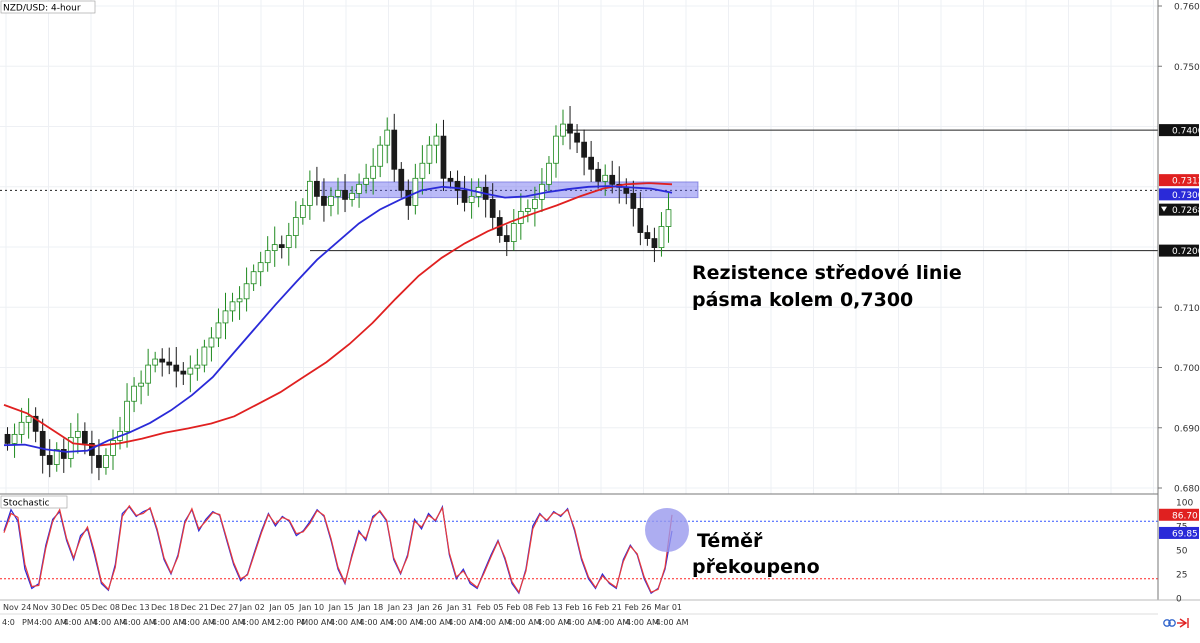 This screenshot has width=1200, height=643. I want to click on y-tick-label: 0.7006, so click(1187, 369).